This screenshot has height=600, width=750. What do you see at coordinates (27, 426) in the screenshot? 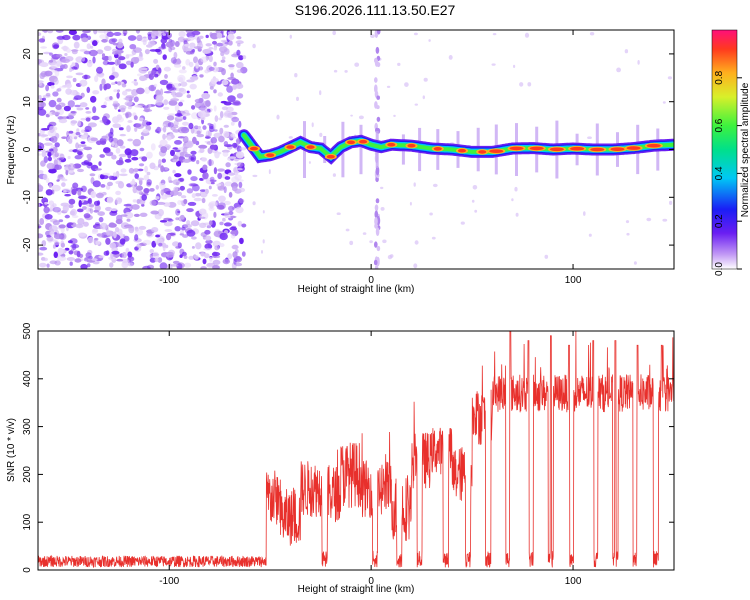
I see `y-tick-label: 300` at bounding box center [27, 426].